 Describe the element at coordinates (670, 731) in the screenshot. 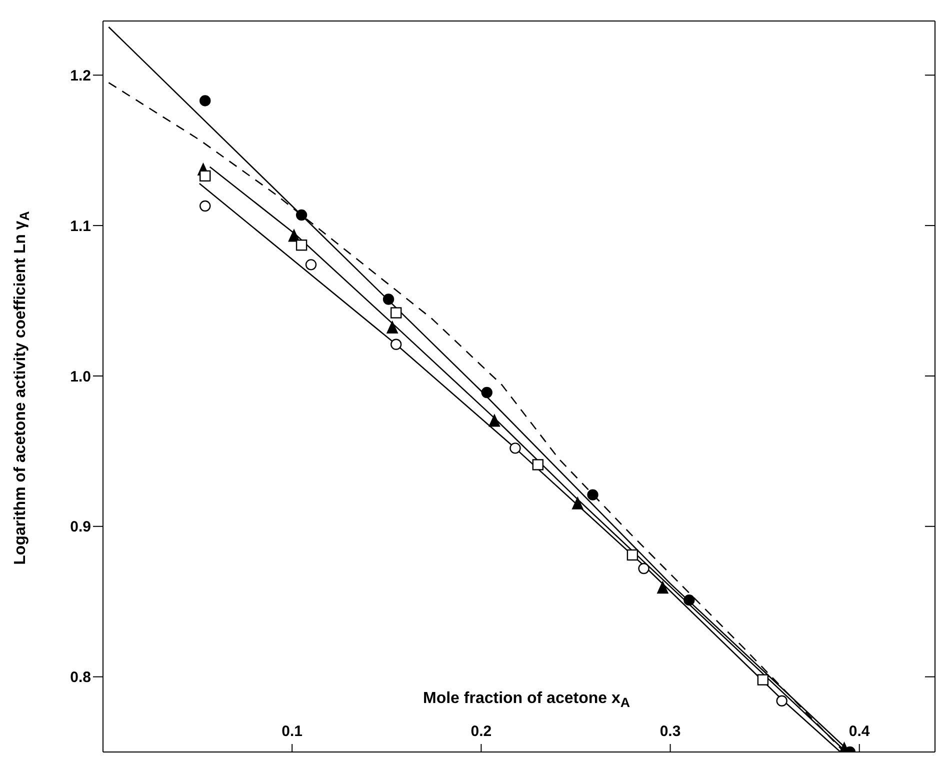

I see `x-tick-label: 0.3` at that location.